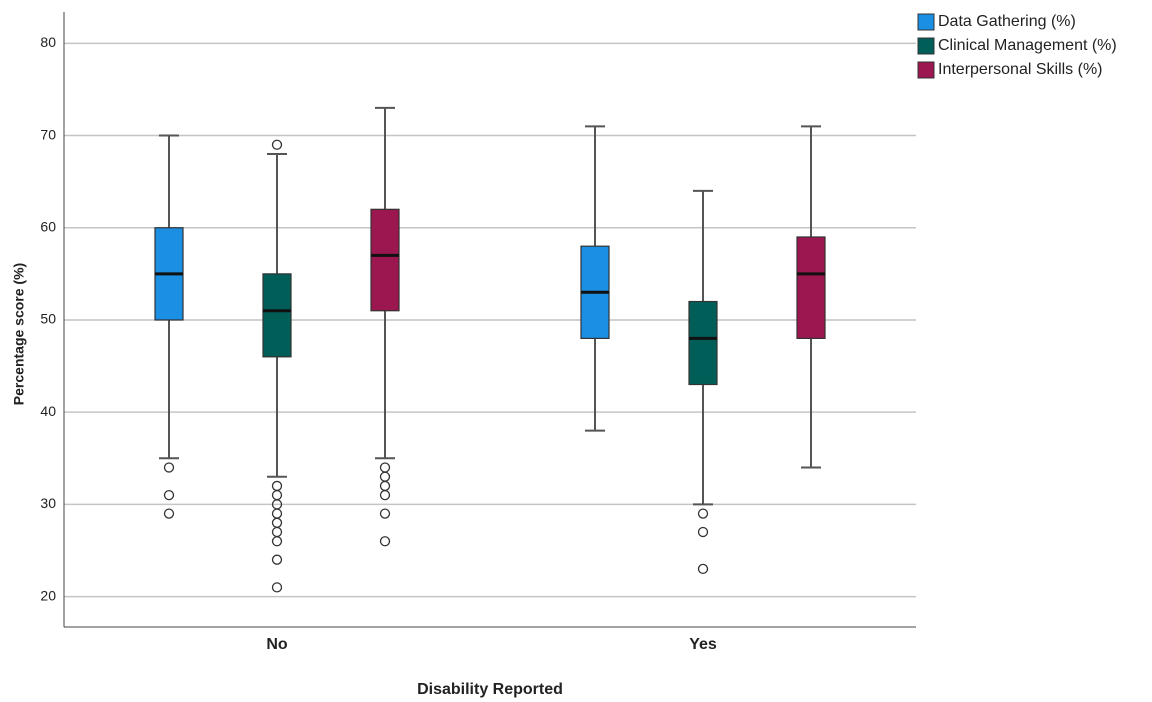  What do you see at coordinates (1027, 45) in the screenshot?
I see `legend-label: Clinical Management (%)` at bounding box center [1027, 45].